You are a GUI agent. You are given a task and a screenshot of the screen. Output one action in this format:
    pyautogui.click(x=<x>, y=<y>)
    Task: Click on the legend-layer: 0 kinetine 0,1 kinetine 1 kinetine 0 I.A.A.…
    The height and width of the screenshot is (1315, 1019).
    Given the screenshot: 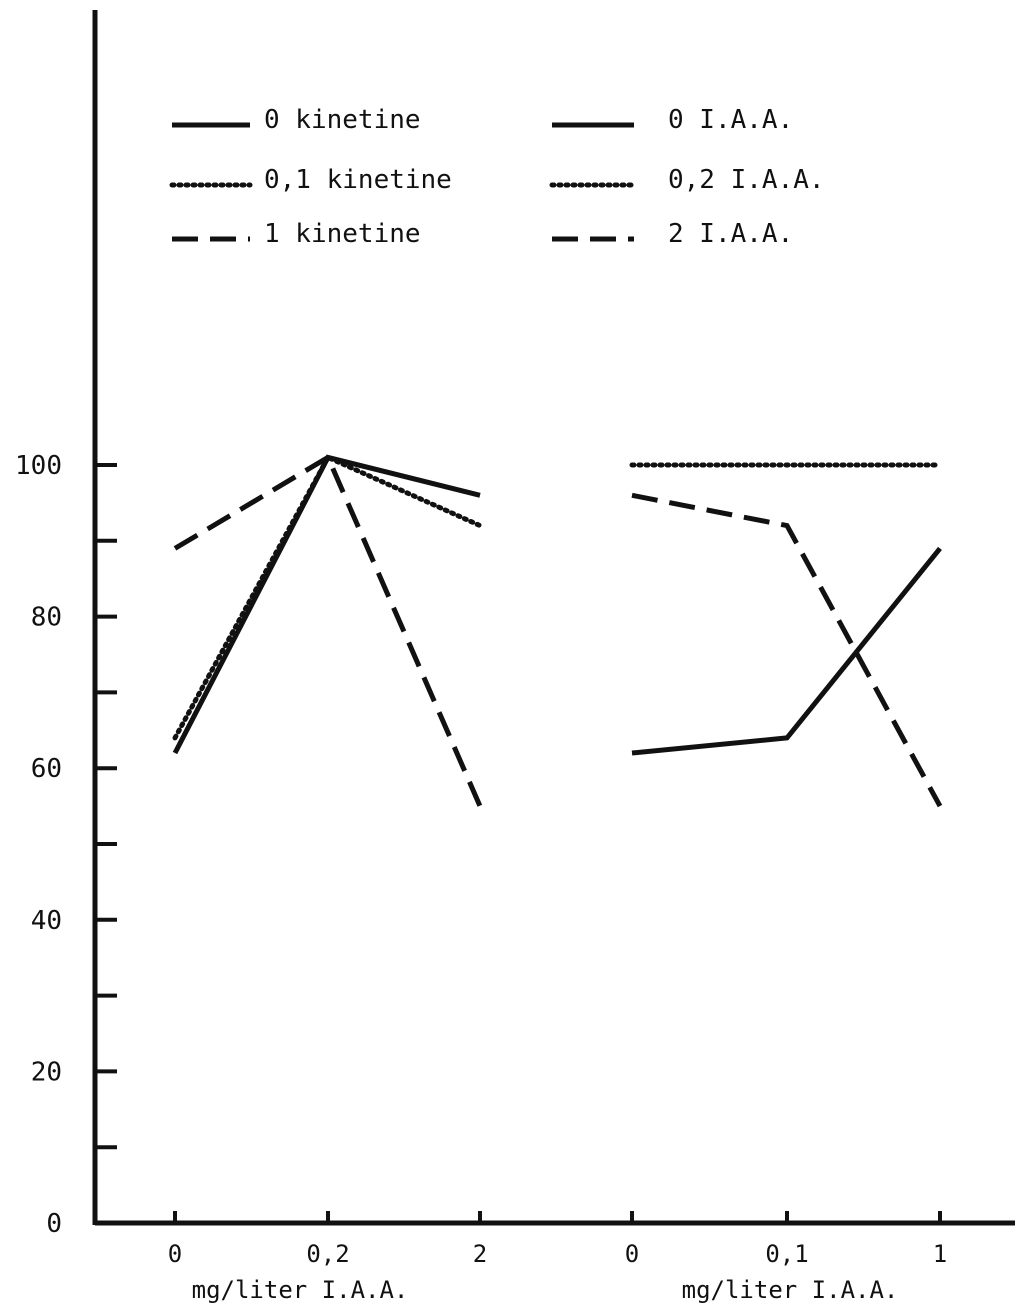 What is the action you would take?
    pyautogui.click(x=497, y=177)
    